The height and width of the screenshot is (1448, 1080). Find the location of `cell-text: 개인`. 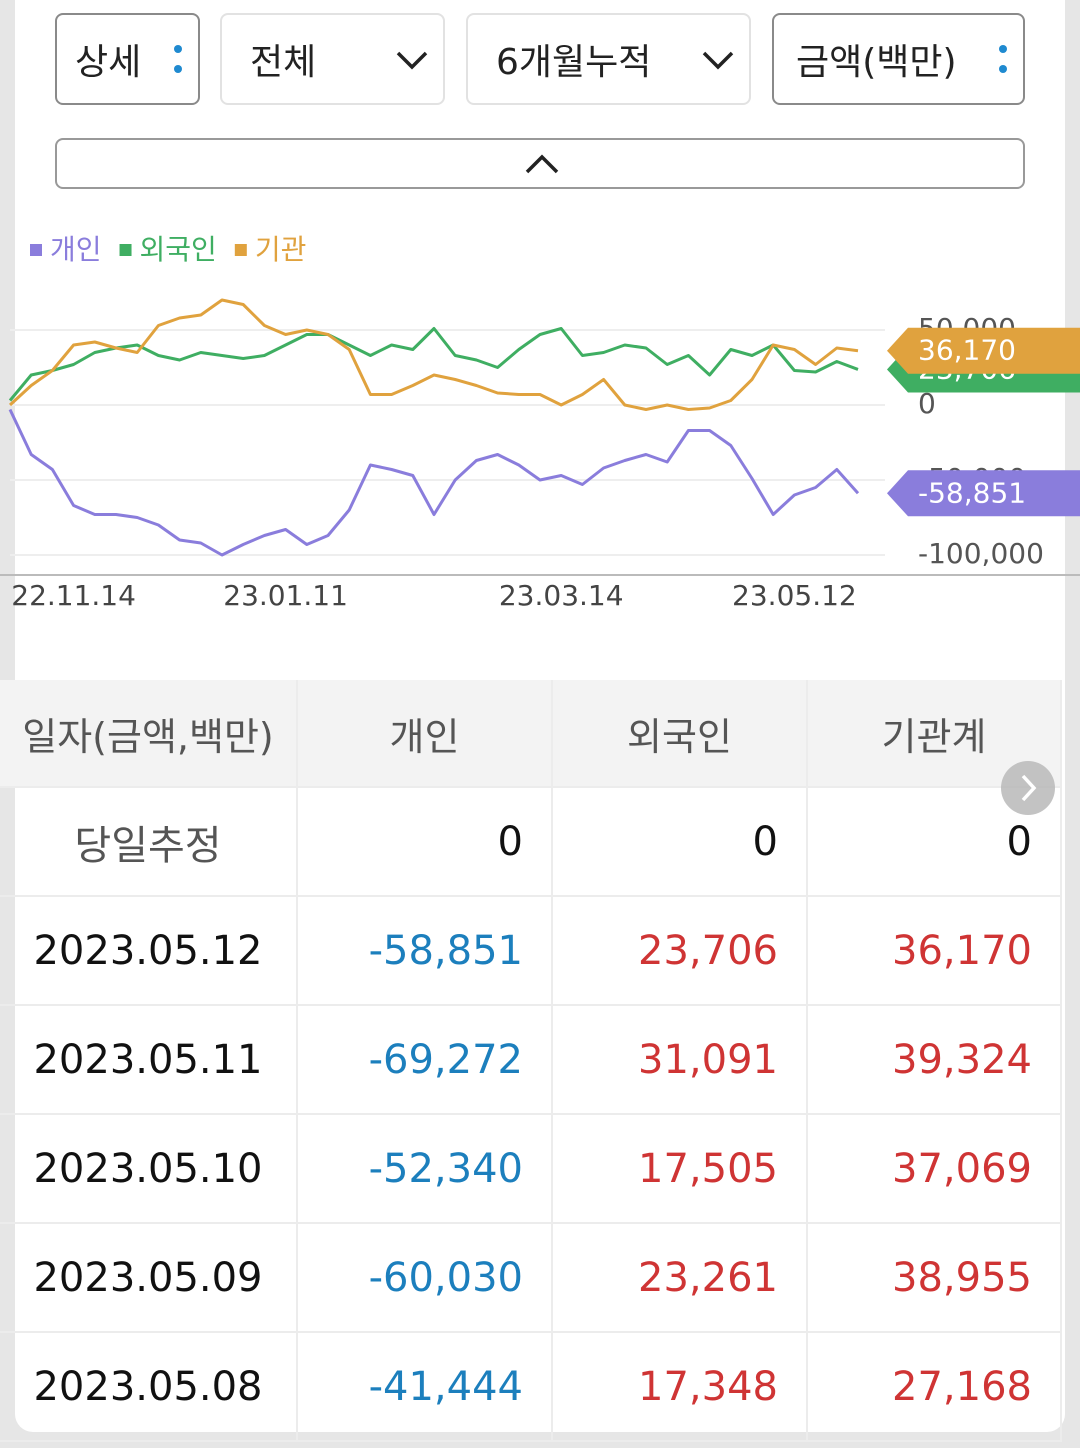

cell-text: 개인 is located at coordinates (424, 736).